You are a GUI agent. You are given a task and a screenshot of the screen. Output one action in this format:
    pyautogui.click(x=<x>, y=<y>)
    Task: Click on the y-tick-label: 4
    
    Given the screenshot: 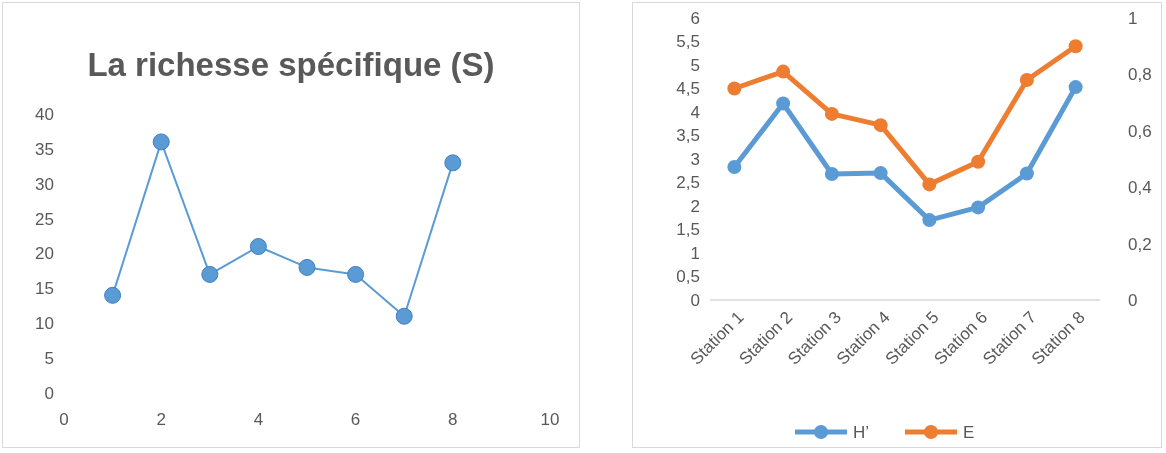 What is the action you would take?
    pyautogui.click(x=695, y=112)
    